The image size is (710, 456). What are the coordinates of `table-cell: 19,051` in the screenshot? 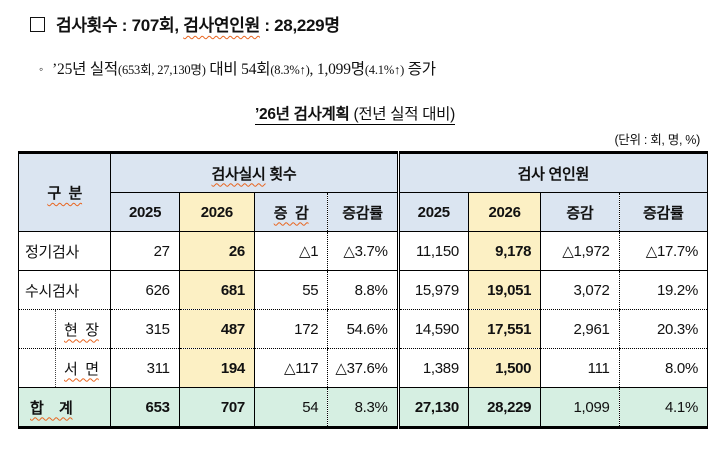 It's located at (504, 290).